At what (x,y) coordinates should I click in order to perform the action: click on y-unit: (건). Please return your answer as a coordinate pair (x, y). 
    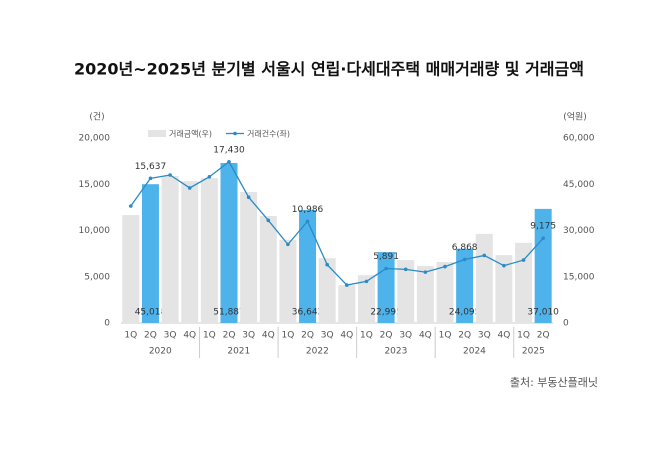
    Looking at the image, I should click on (96, 117).